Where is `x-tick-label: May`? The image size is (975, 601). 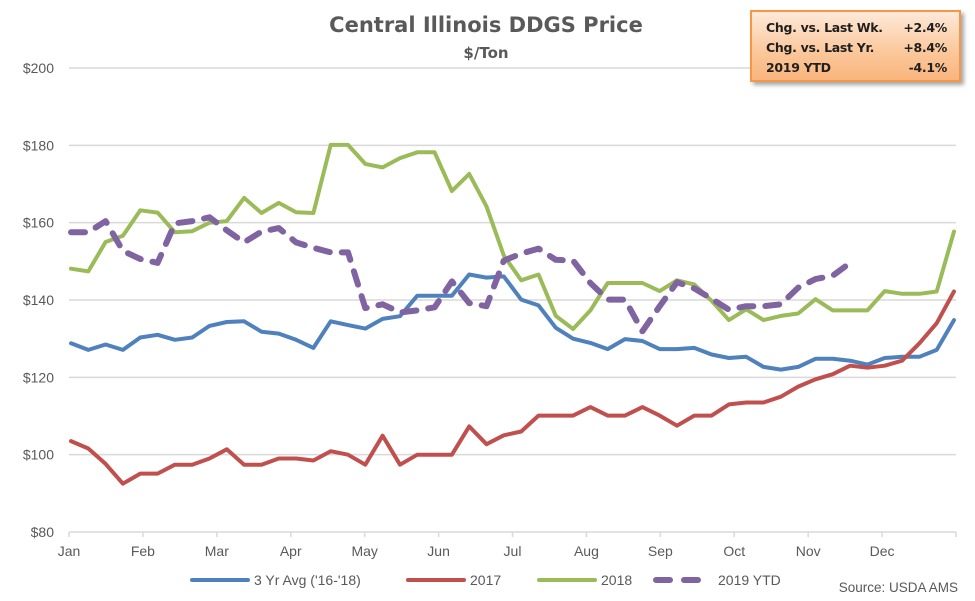 x-tick-label: May is located at coordinates (364, 551).